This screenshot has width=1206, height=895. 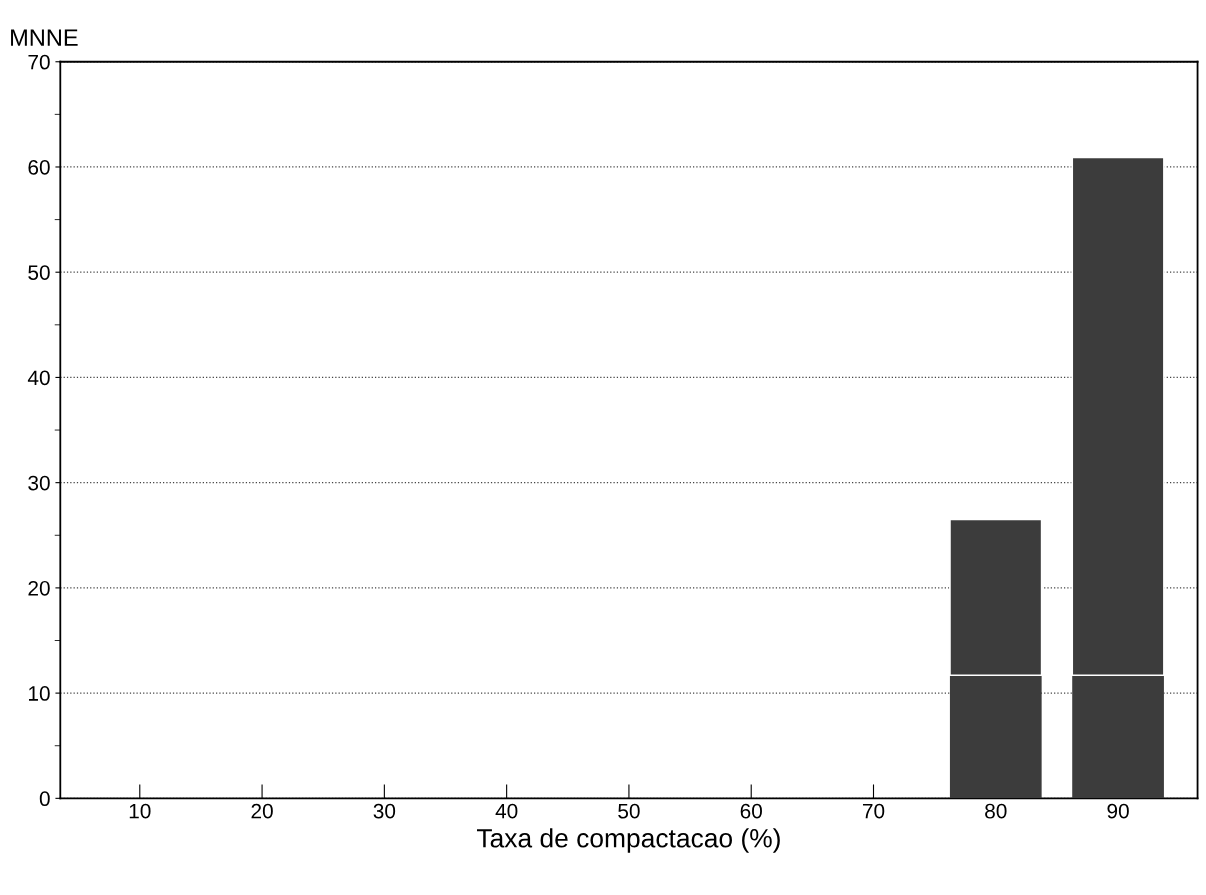 I want to click on x-tick-label: 50, so click(x=629, y=811).